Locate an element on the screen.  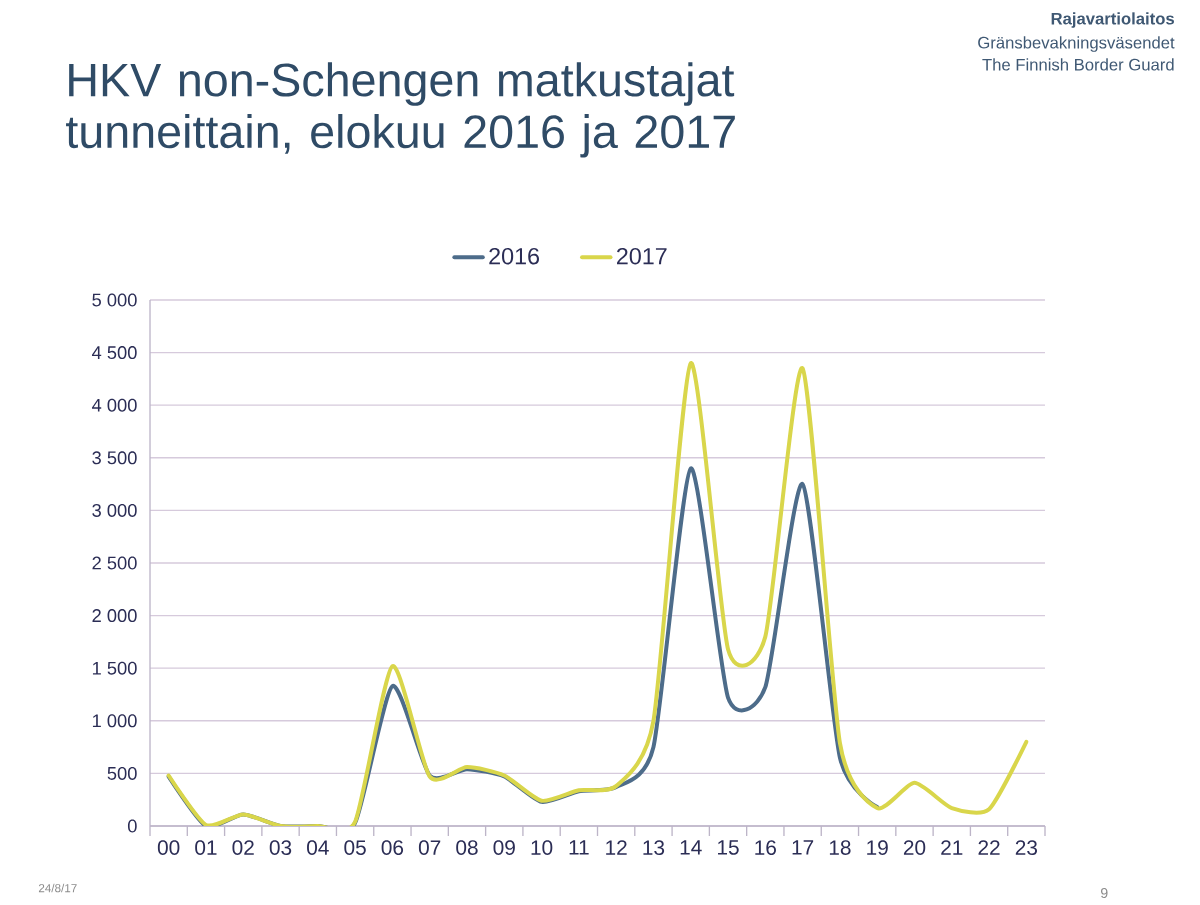
x-tick-label: 09 is located at coordinates (504, 847).